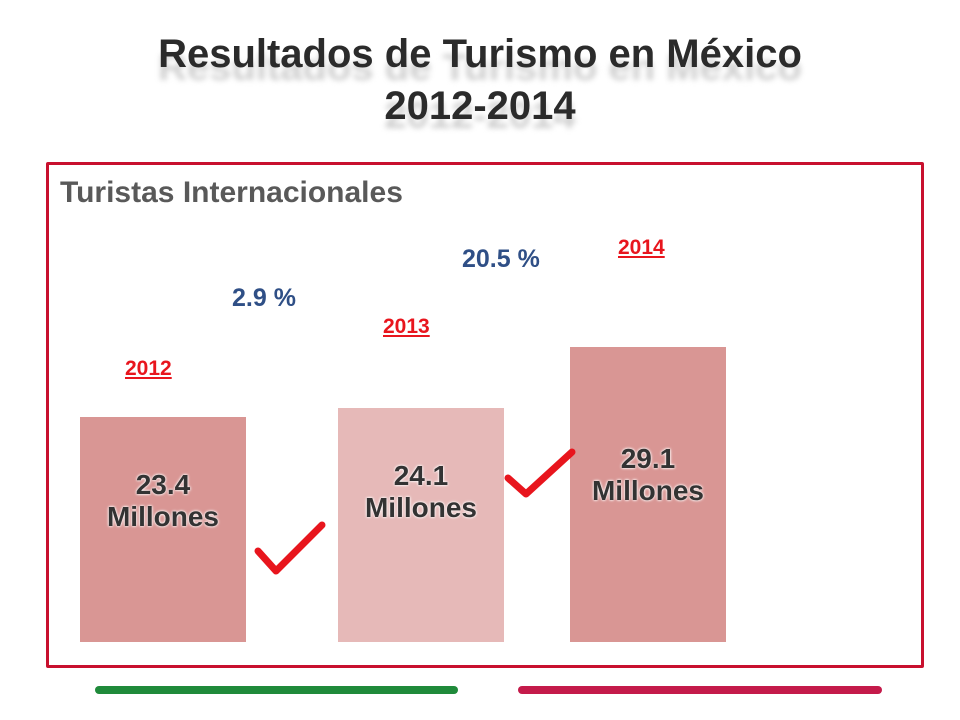 Image resolution: width=960 pixels, height=720 pixels. What do you see at coordinates (700, 690) in the screenshot?
I see `footer-red-line` at bounding box center [700, 690].